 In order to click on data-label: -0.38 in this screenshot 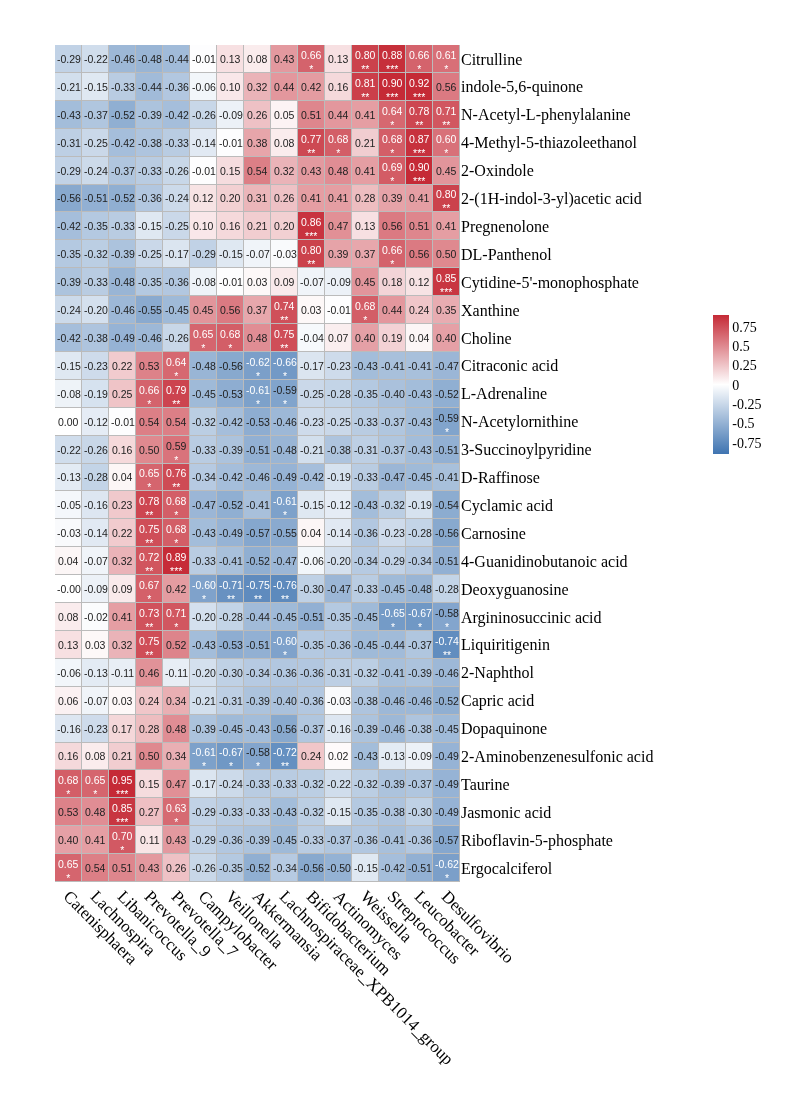, I will do `click(420, 729)`.